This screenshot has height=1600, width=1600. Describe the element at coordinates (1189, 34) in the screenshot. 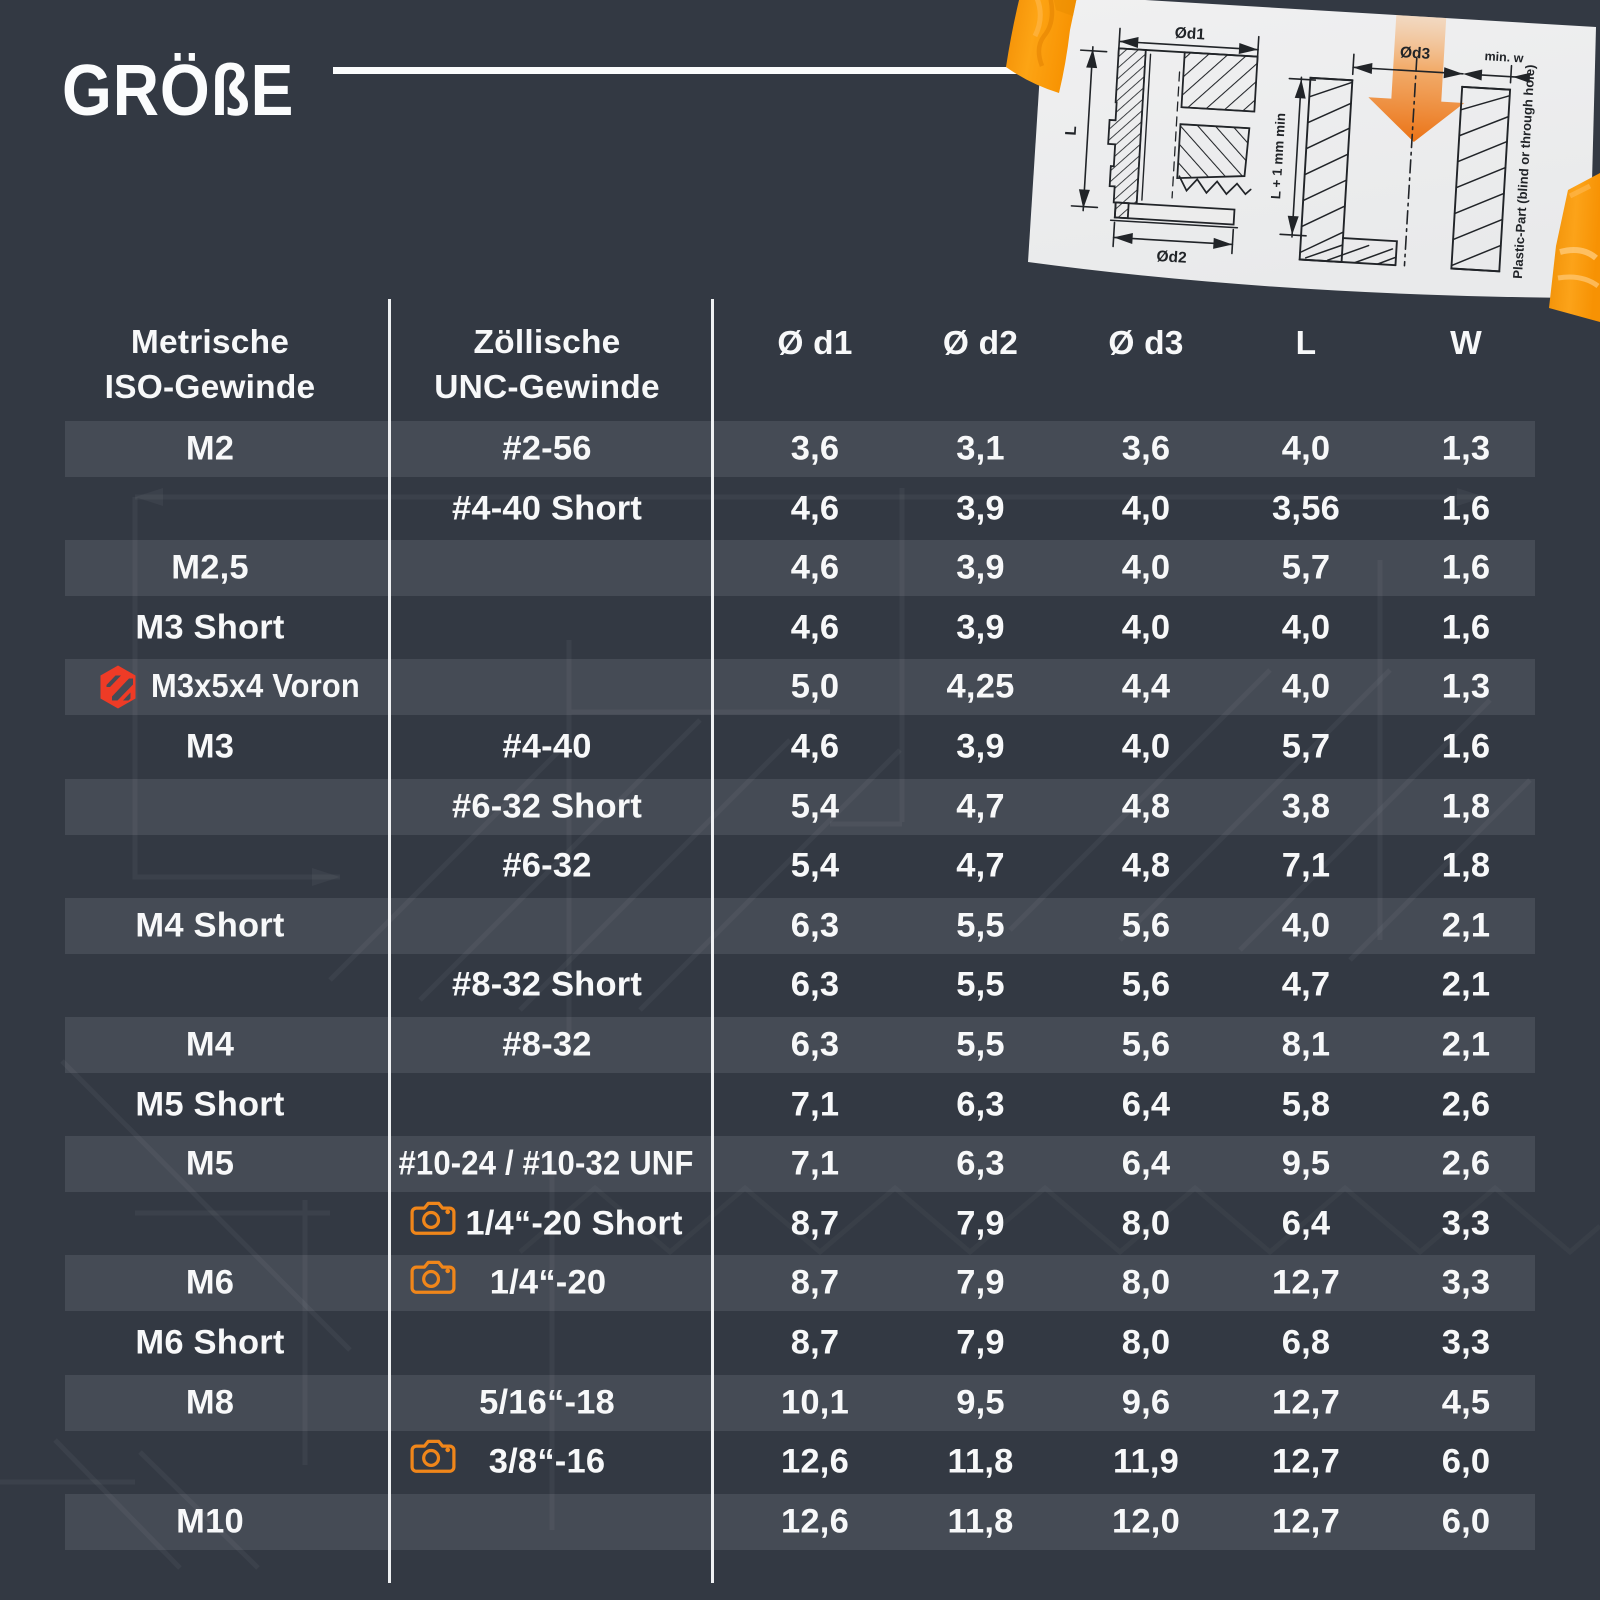

I see `svg-text: Ød1` at that location.